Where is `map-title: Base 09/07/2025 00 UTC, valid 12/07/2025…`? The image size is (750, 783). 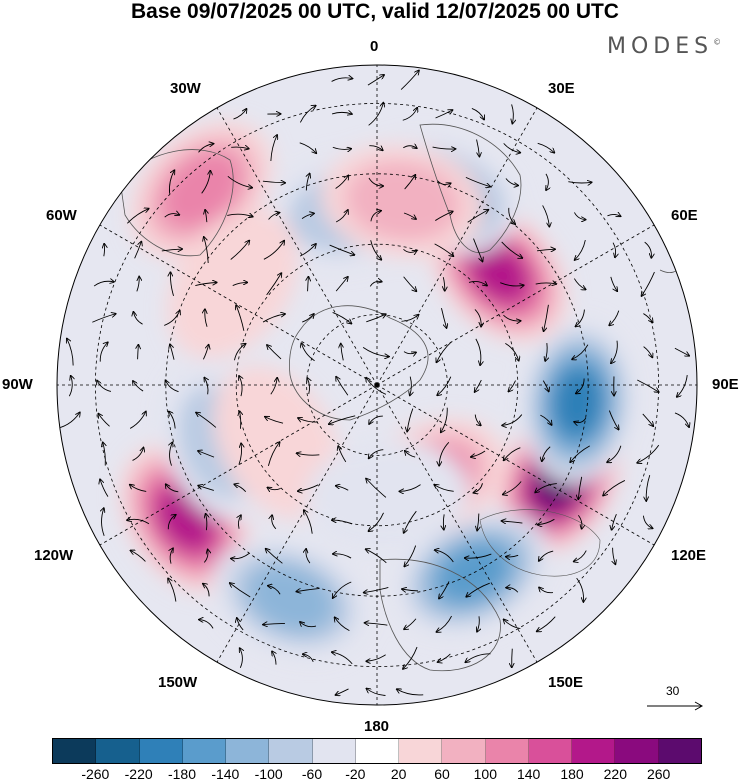 map-title: Base 09/07/2025 00 UTC, valid 12/07/2025… is located at coordinates (375, 11).